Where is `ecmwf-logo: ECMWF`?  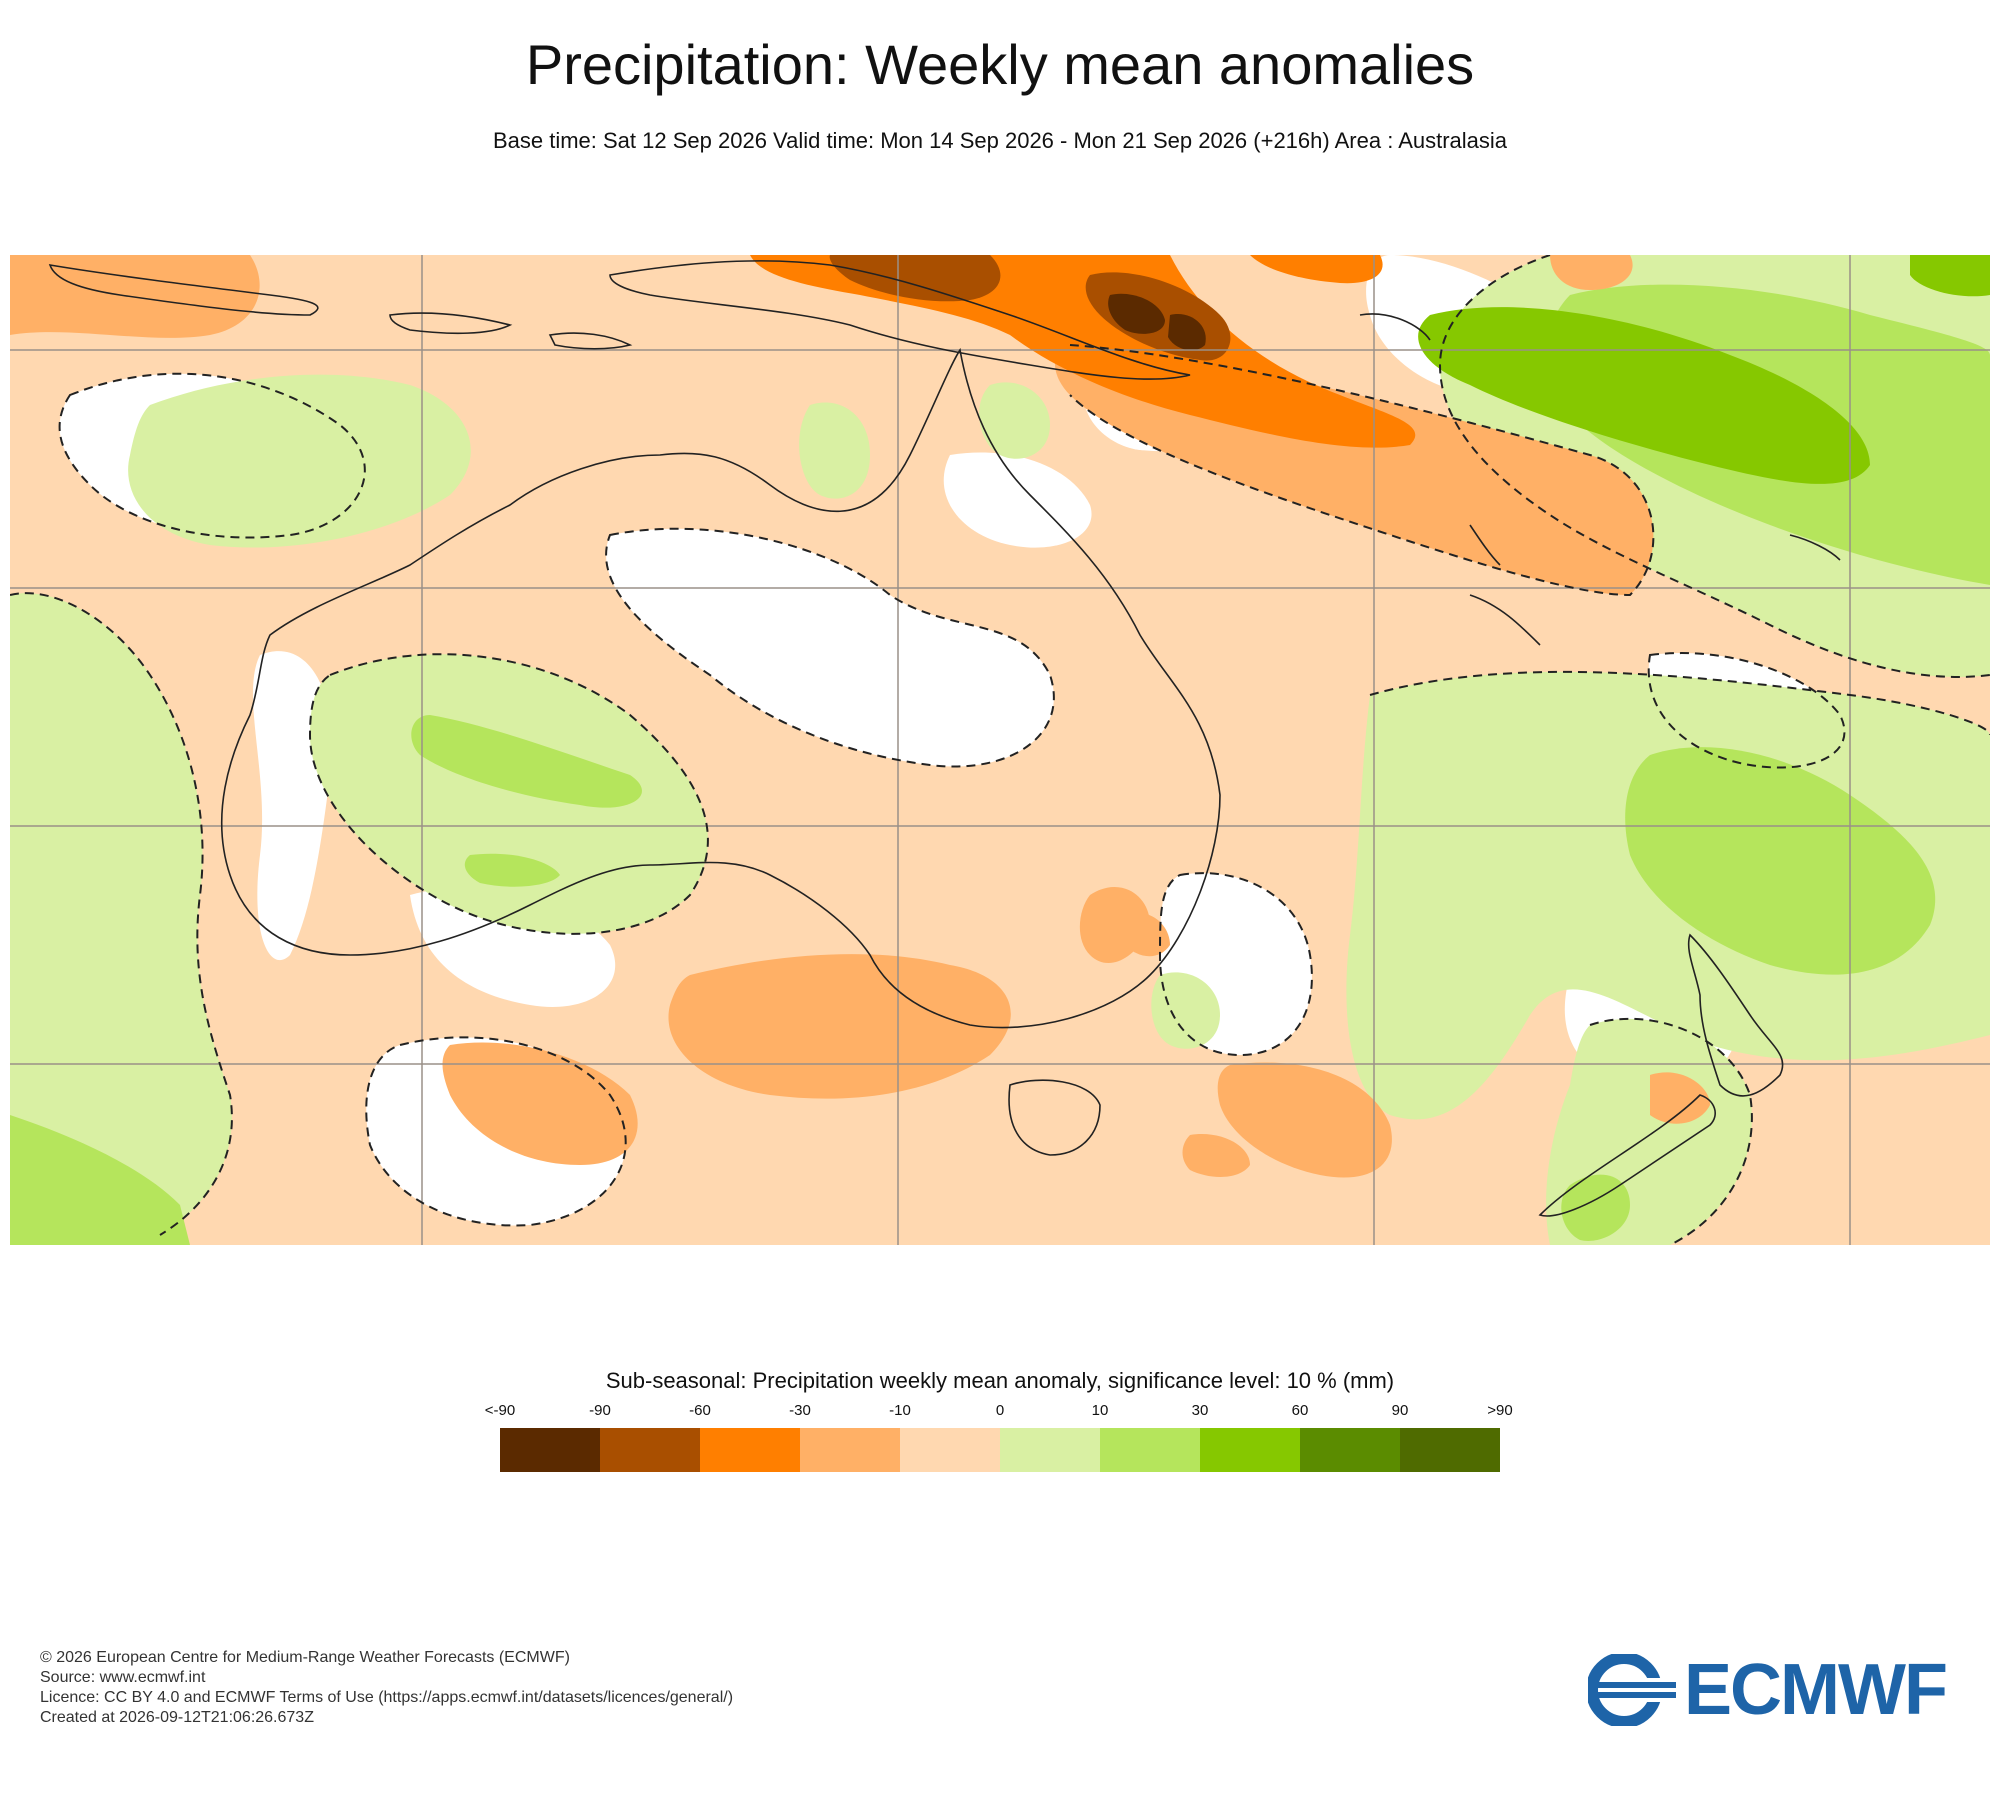 ecmwf-logo: ECMWF is located at coordinates (1775, 1690).